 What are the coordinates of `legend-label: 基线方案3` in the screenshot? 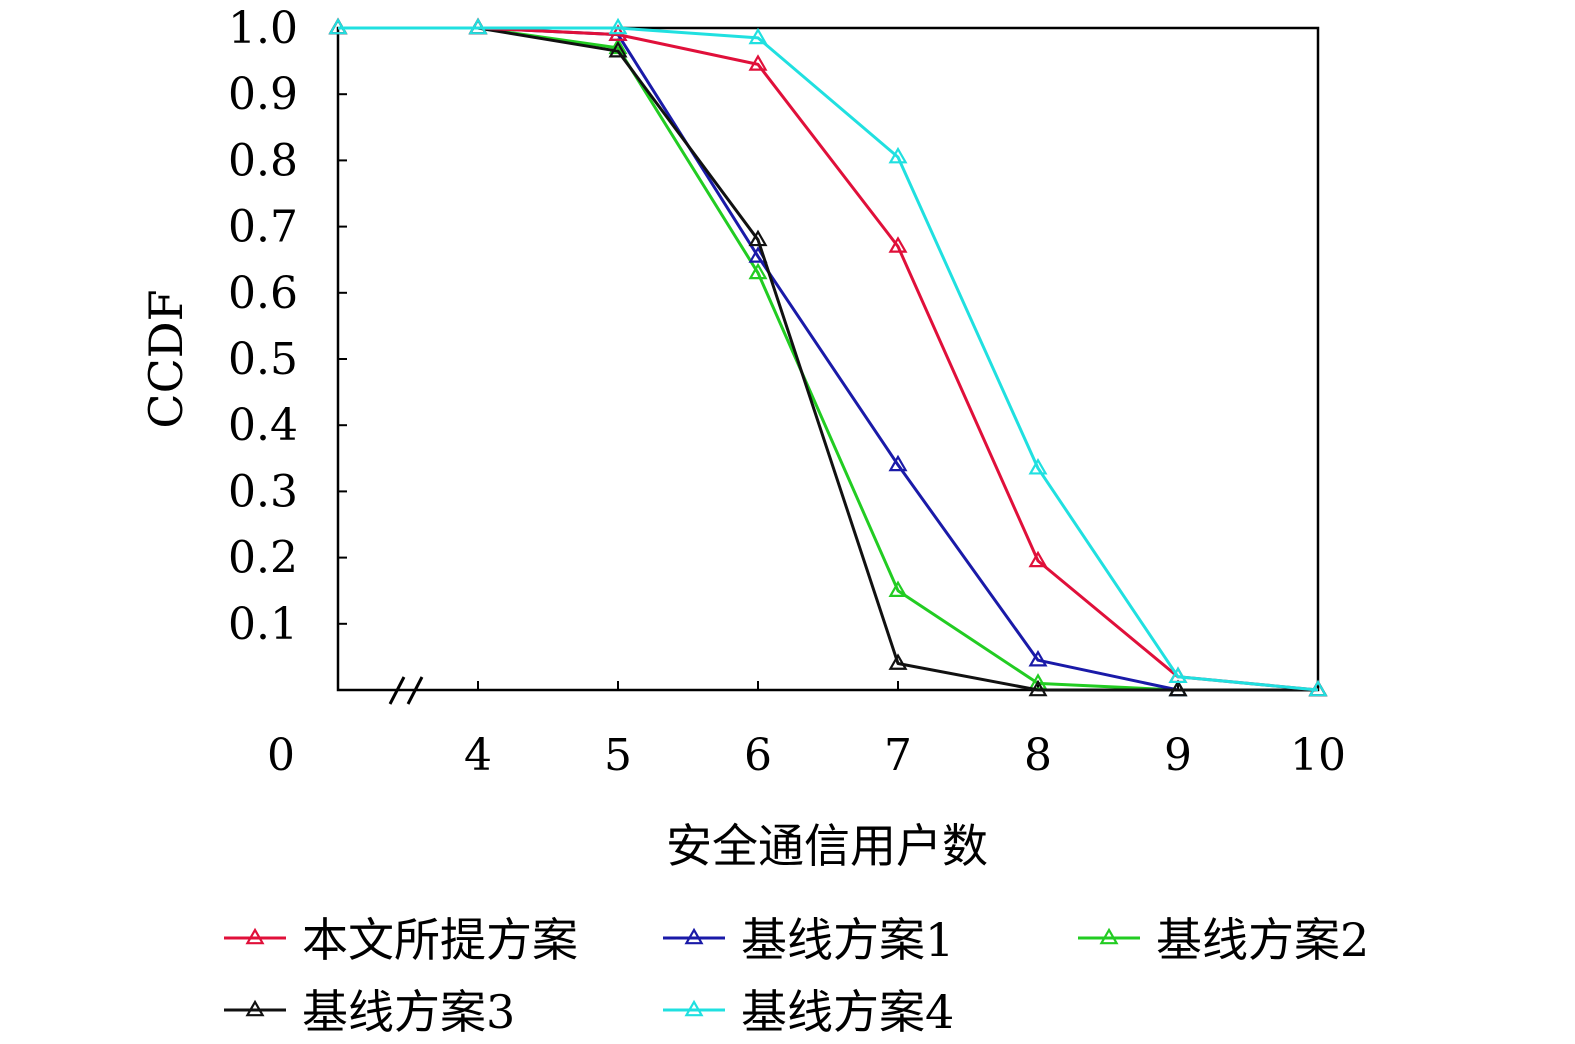 It's located at (408, 1012).